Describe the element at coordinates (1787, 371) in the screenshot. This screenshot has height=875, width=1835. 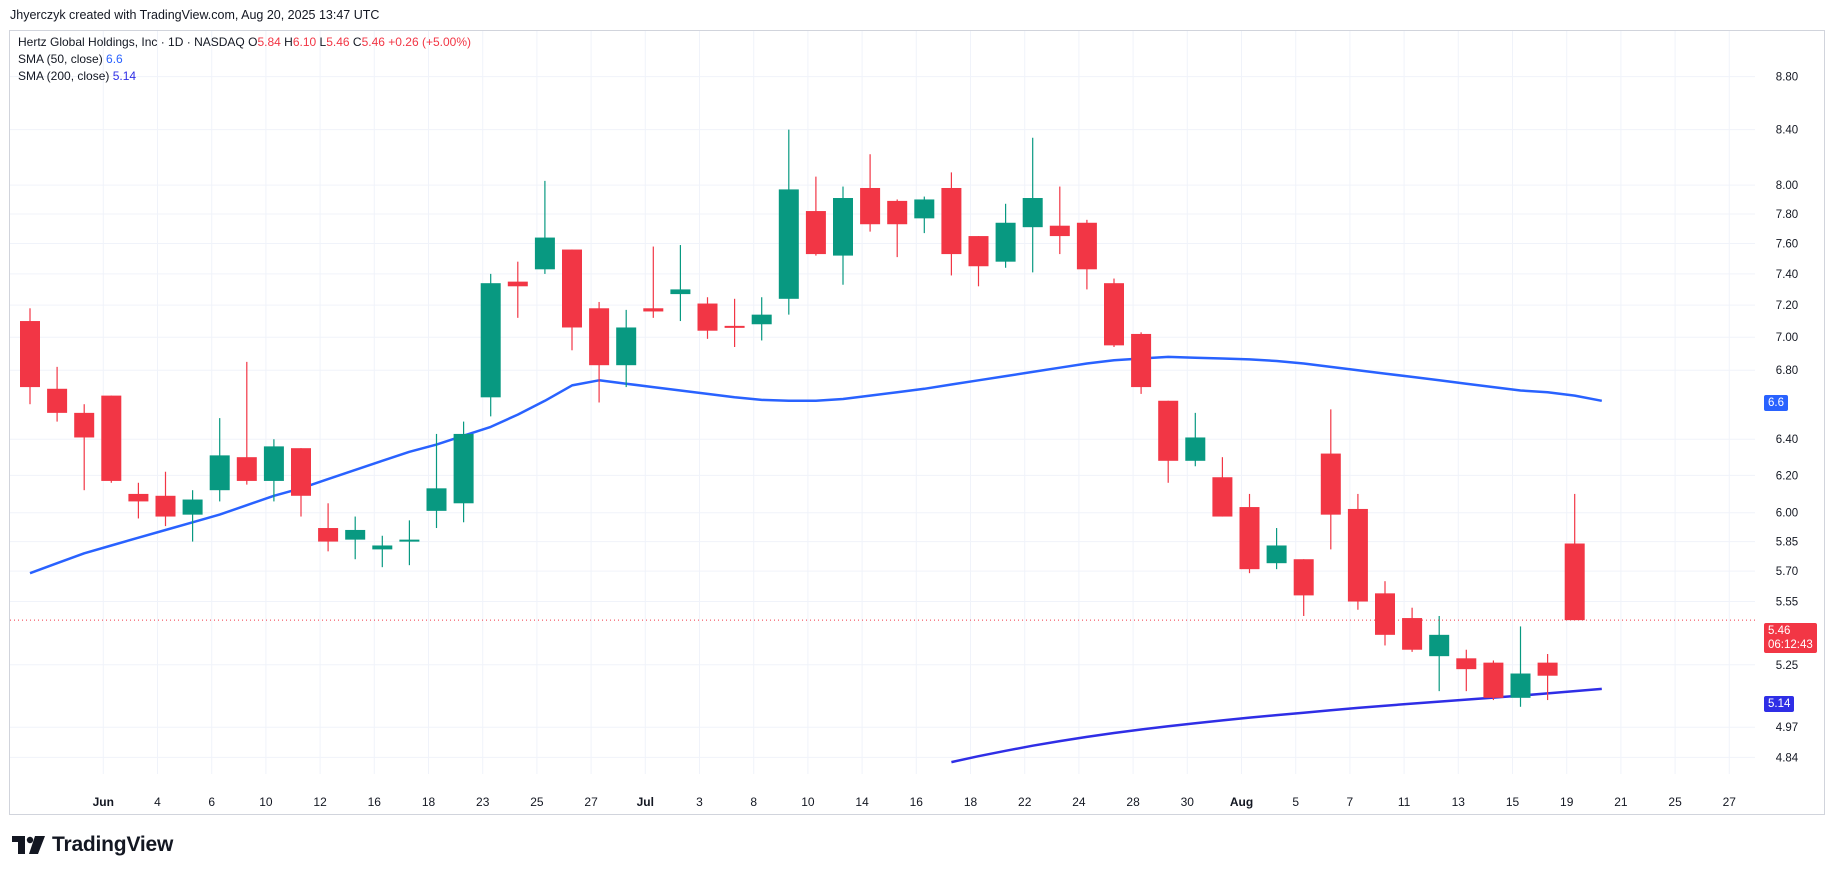
I see `price-tick-label: 6.80` at that location.